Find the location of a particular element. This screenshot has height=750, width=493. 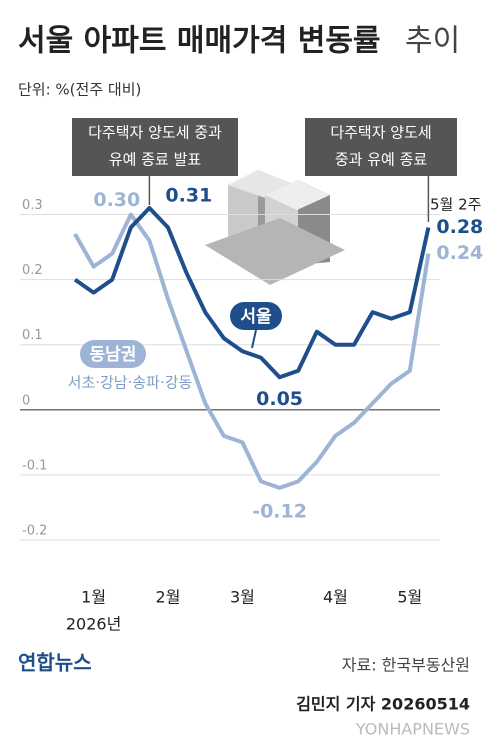

legend-detail: 서초·강남·송파·강동 is located at coordinates (130, 383).